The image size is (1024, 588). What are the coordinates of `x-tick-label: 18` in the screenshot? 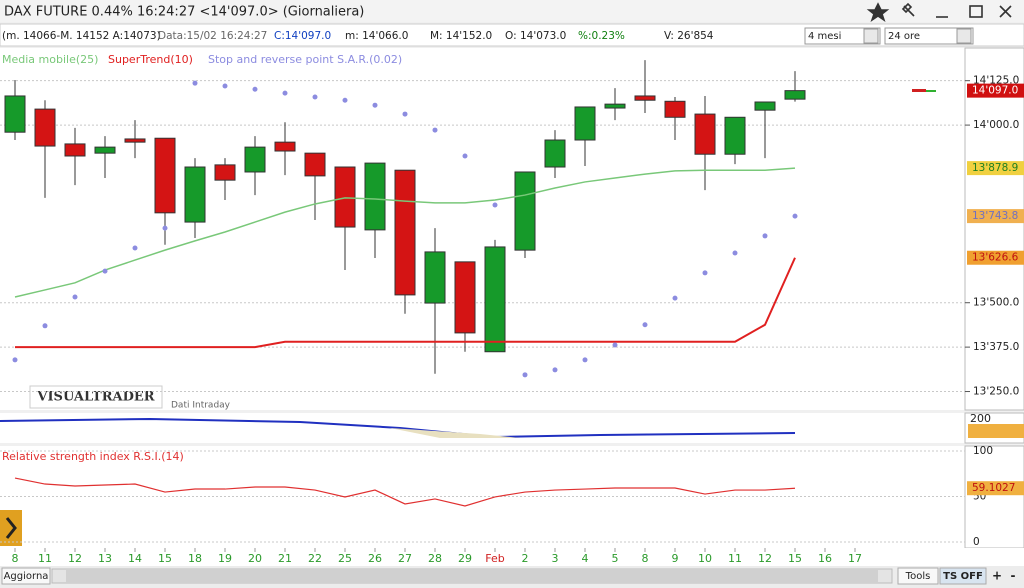 It's located at (195, 558).